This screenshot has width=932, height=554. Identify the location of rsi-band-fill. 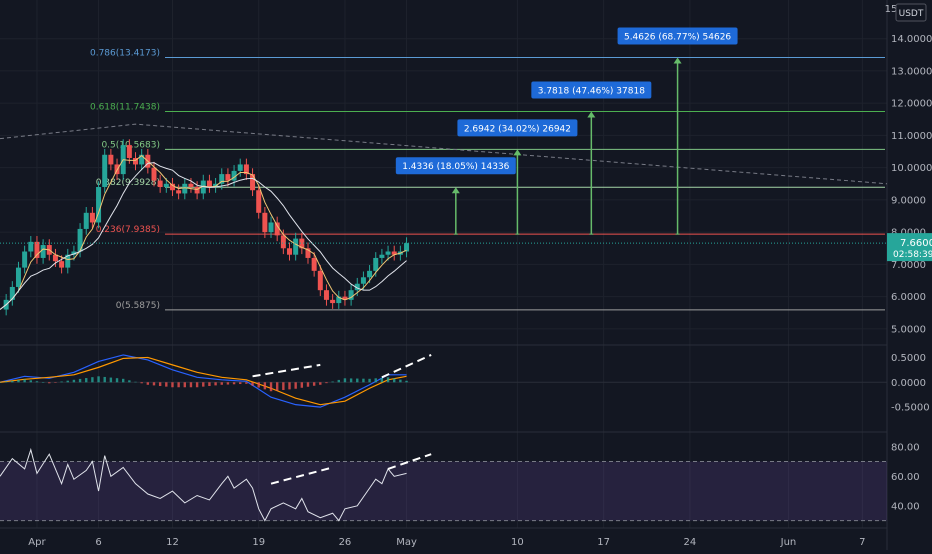
(443, 491).